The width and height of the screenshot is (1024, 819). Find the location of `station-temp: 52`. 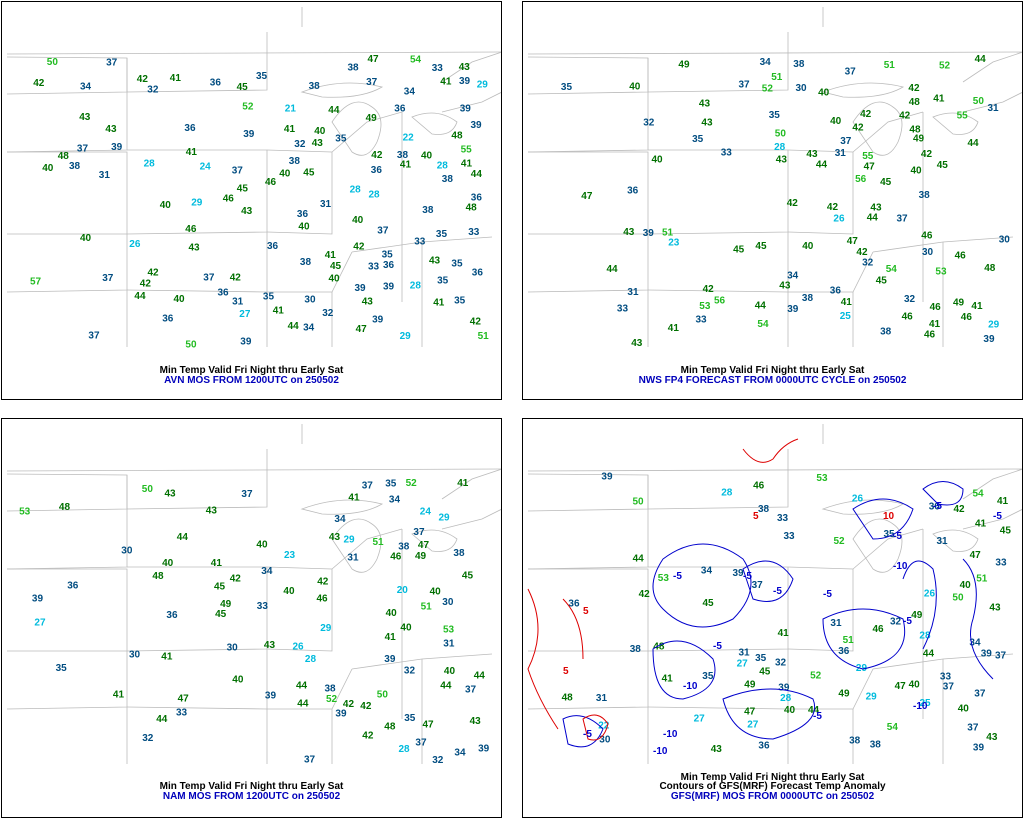

station-temp: 52 is located at coordinates (248, 106).